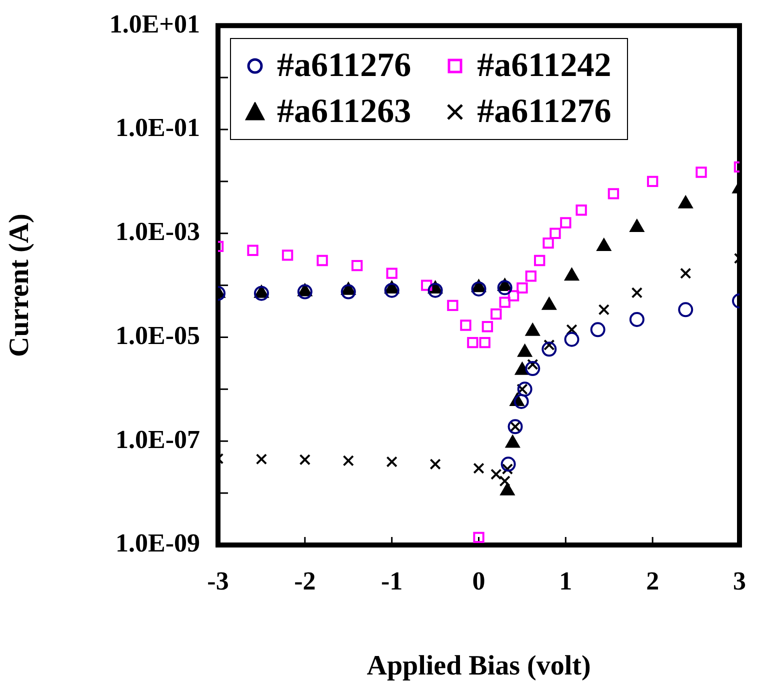 The image size is (760, 688). What do you see at coordinates (158, 543) in the screenshot?
I see `y-tick-label: 1.0E-09` at bounding box center [158, 543].